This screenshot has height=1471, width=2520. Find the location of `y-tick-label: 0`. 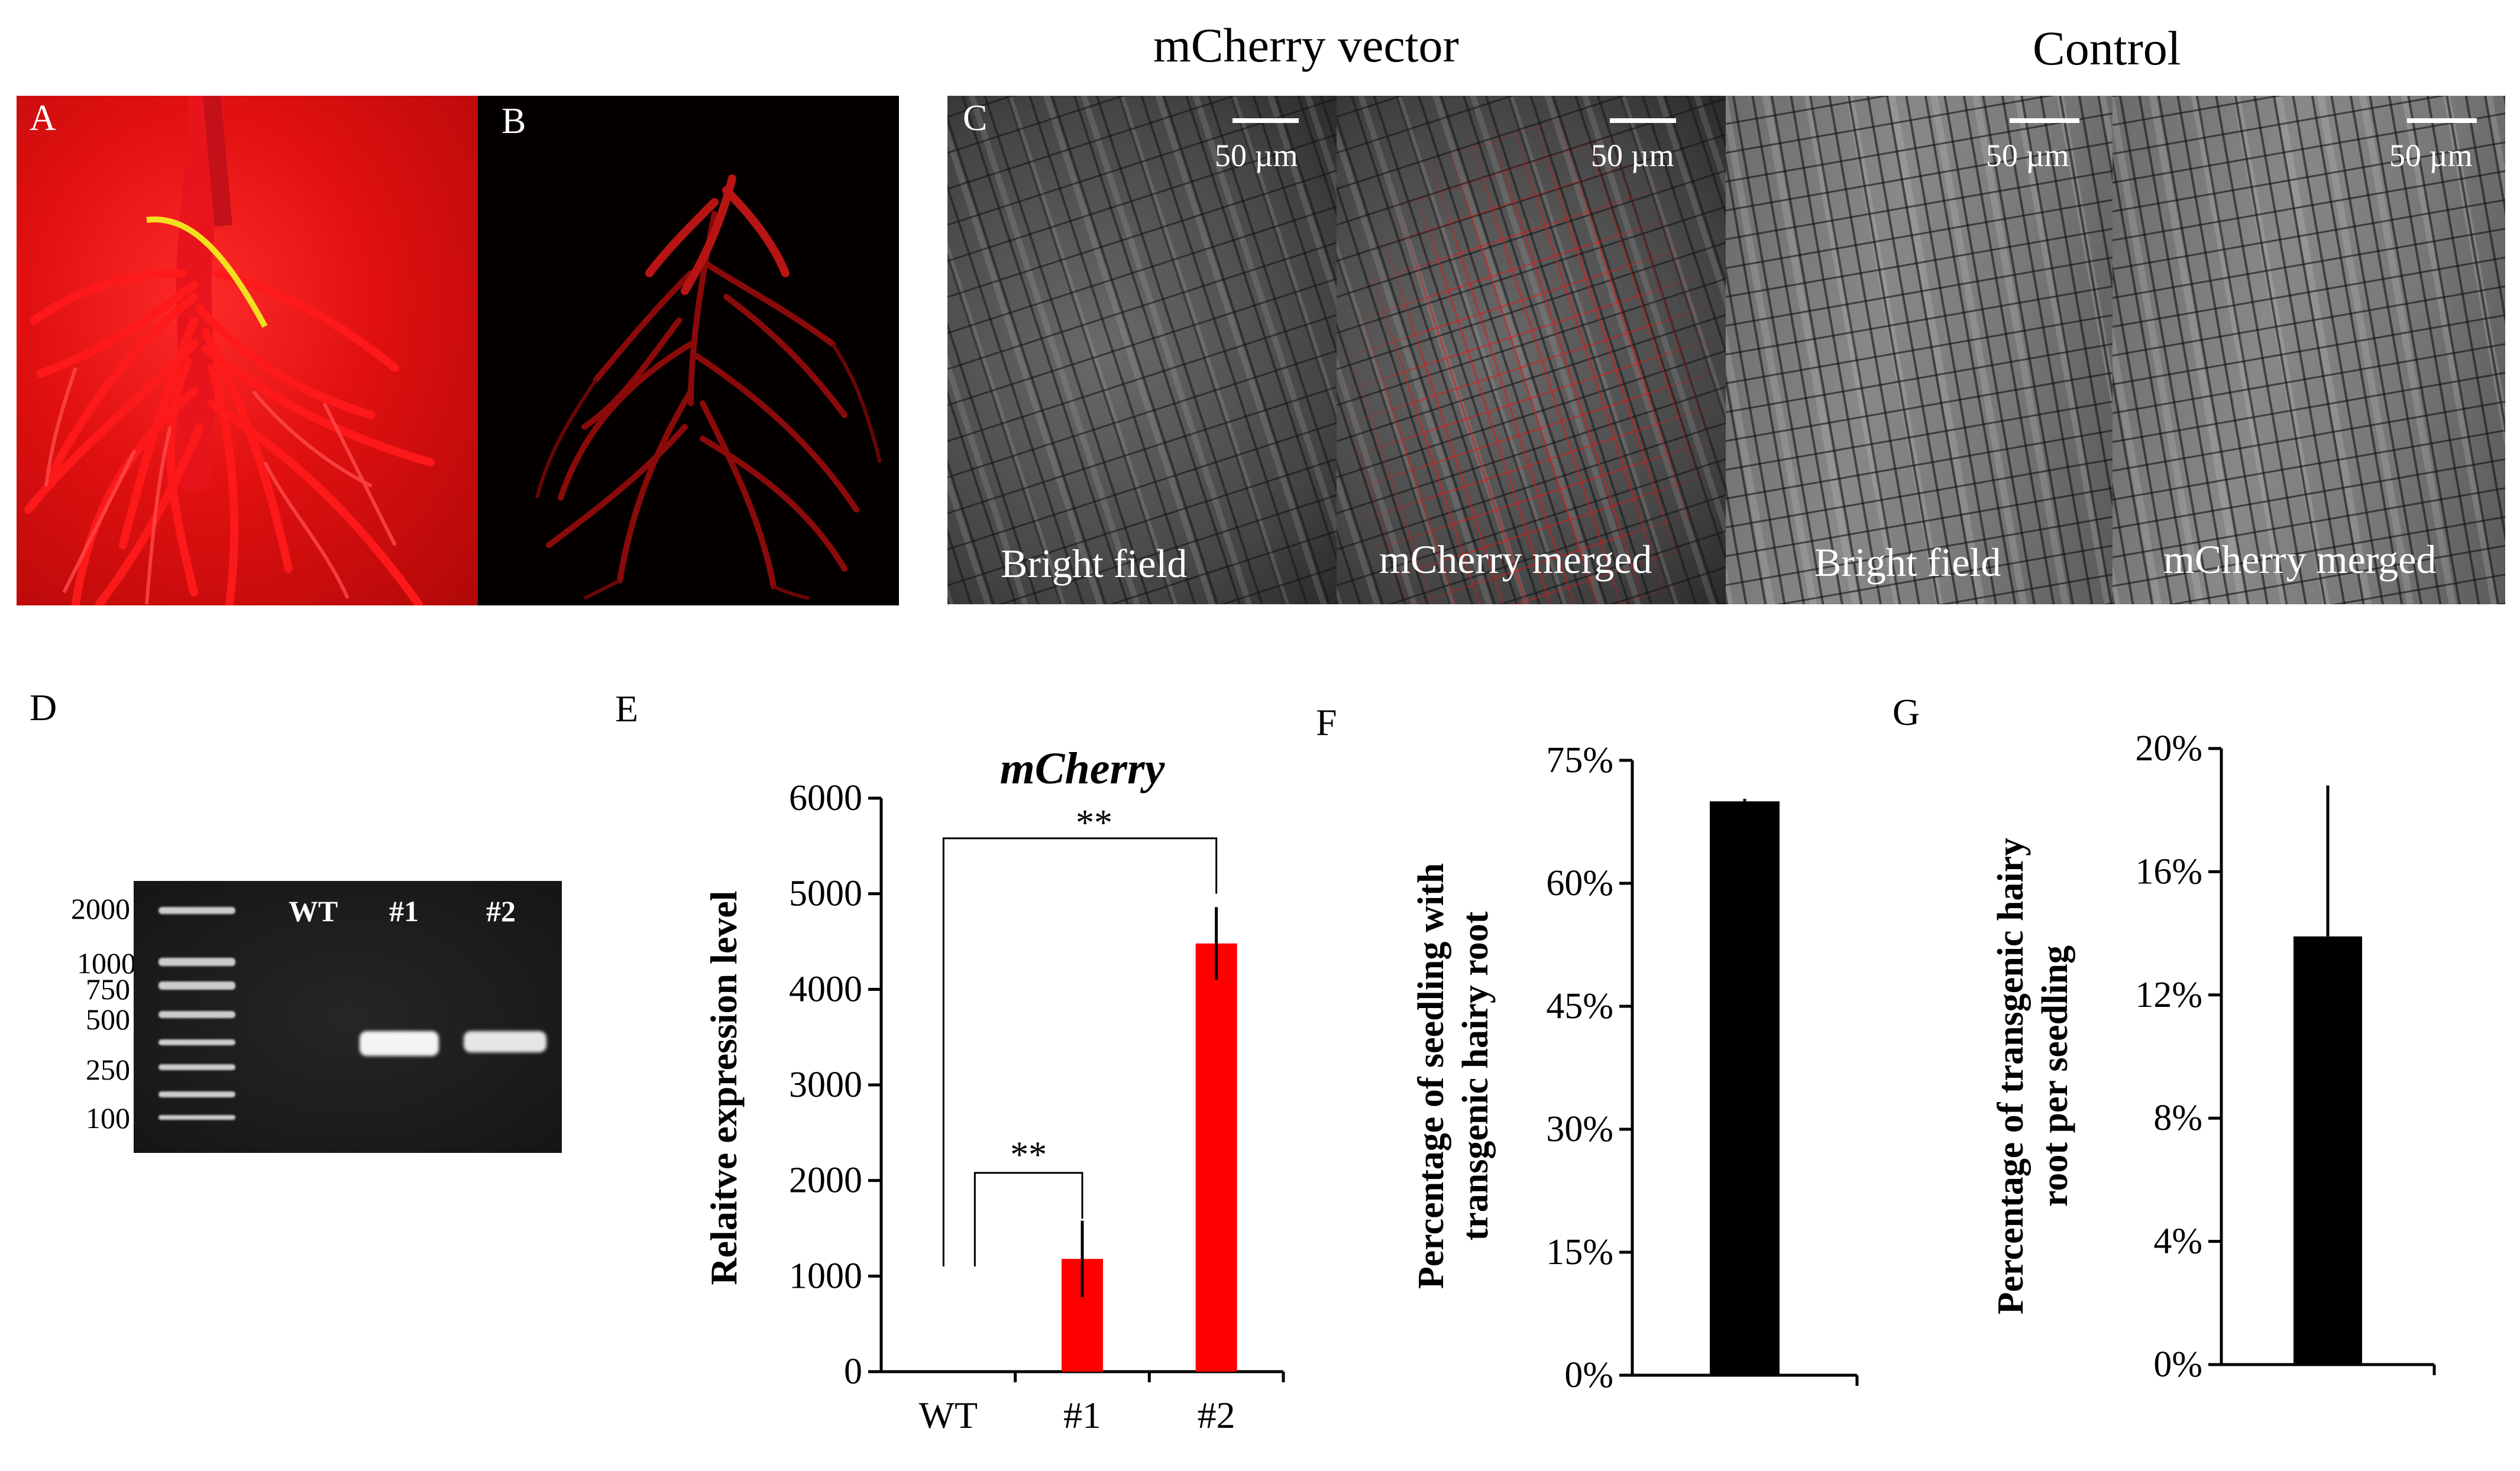

y-tick-label: 0 is located at coordinates (853, 1372).